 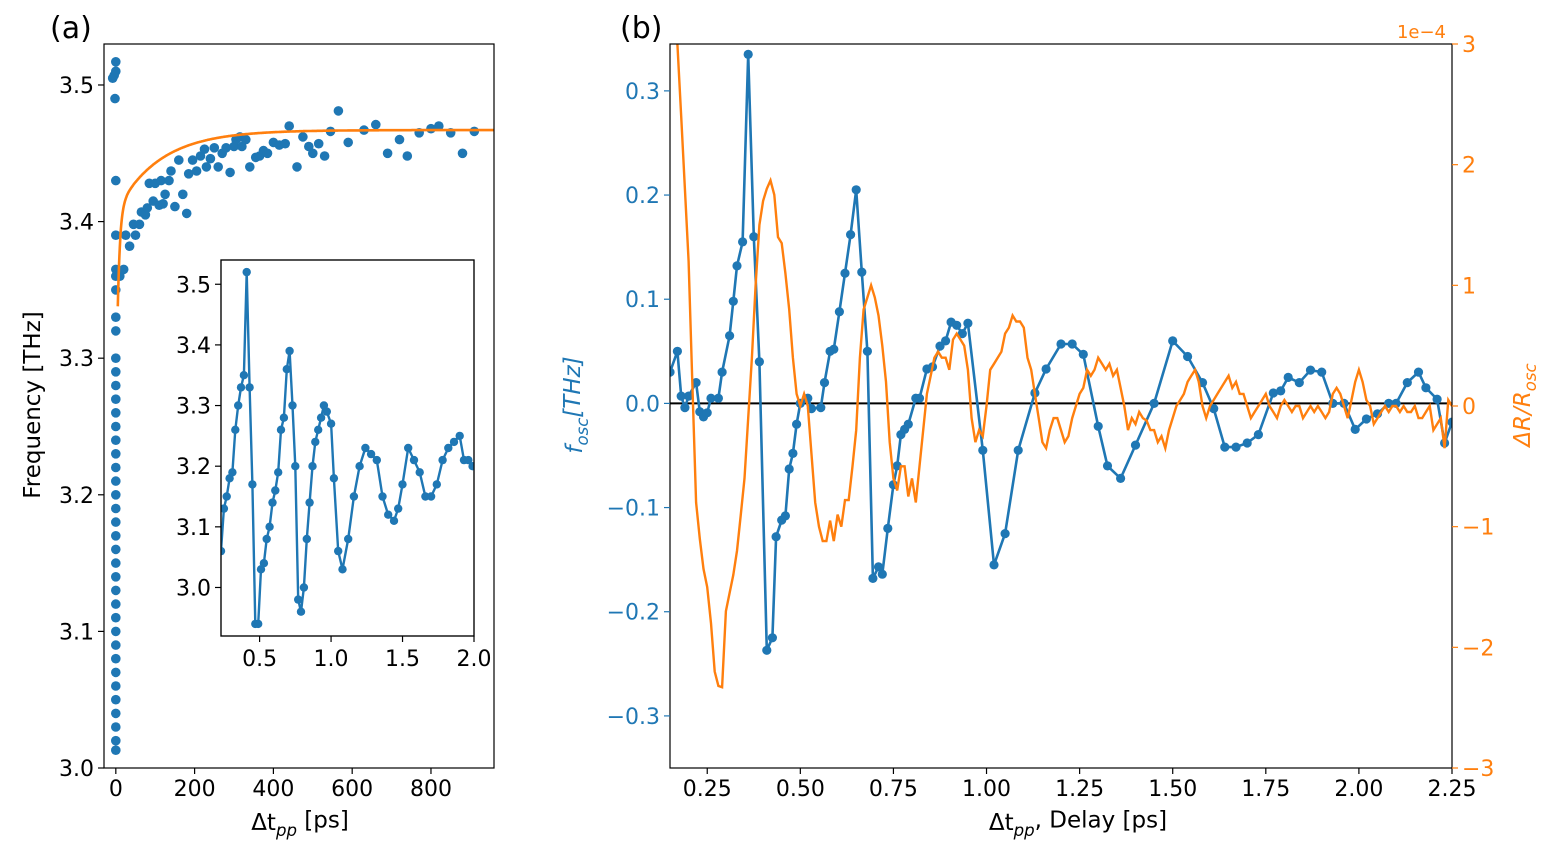 I want to click on panel-a-fit-line, so click(x=305, y=217).